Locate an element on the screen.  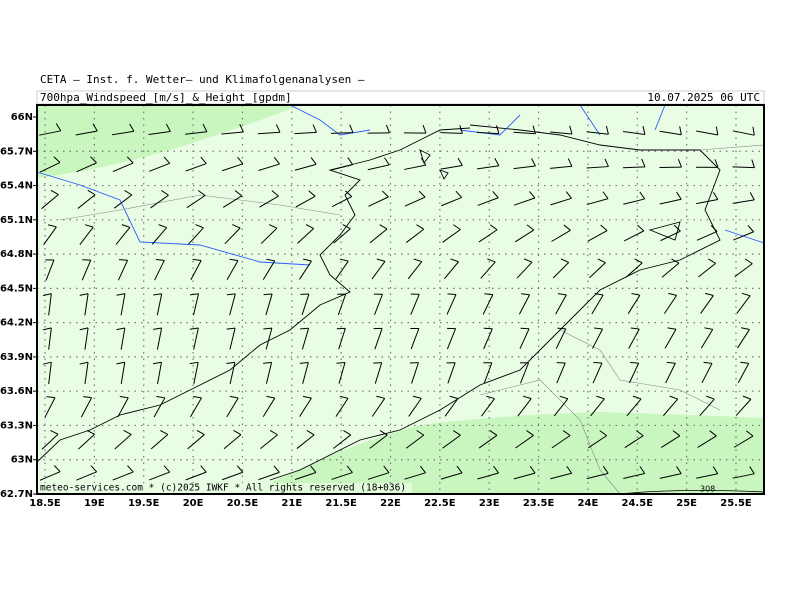
lon-label: 25.5E is located at coordinates (736, 503).